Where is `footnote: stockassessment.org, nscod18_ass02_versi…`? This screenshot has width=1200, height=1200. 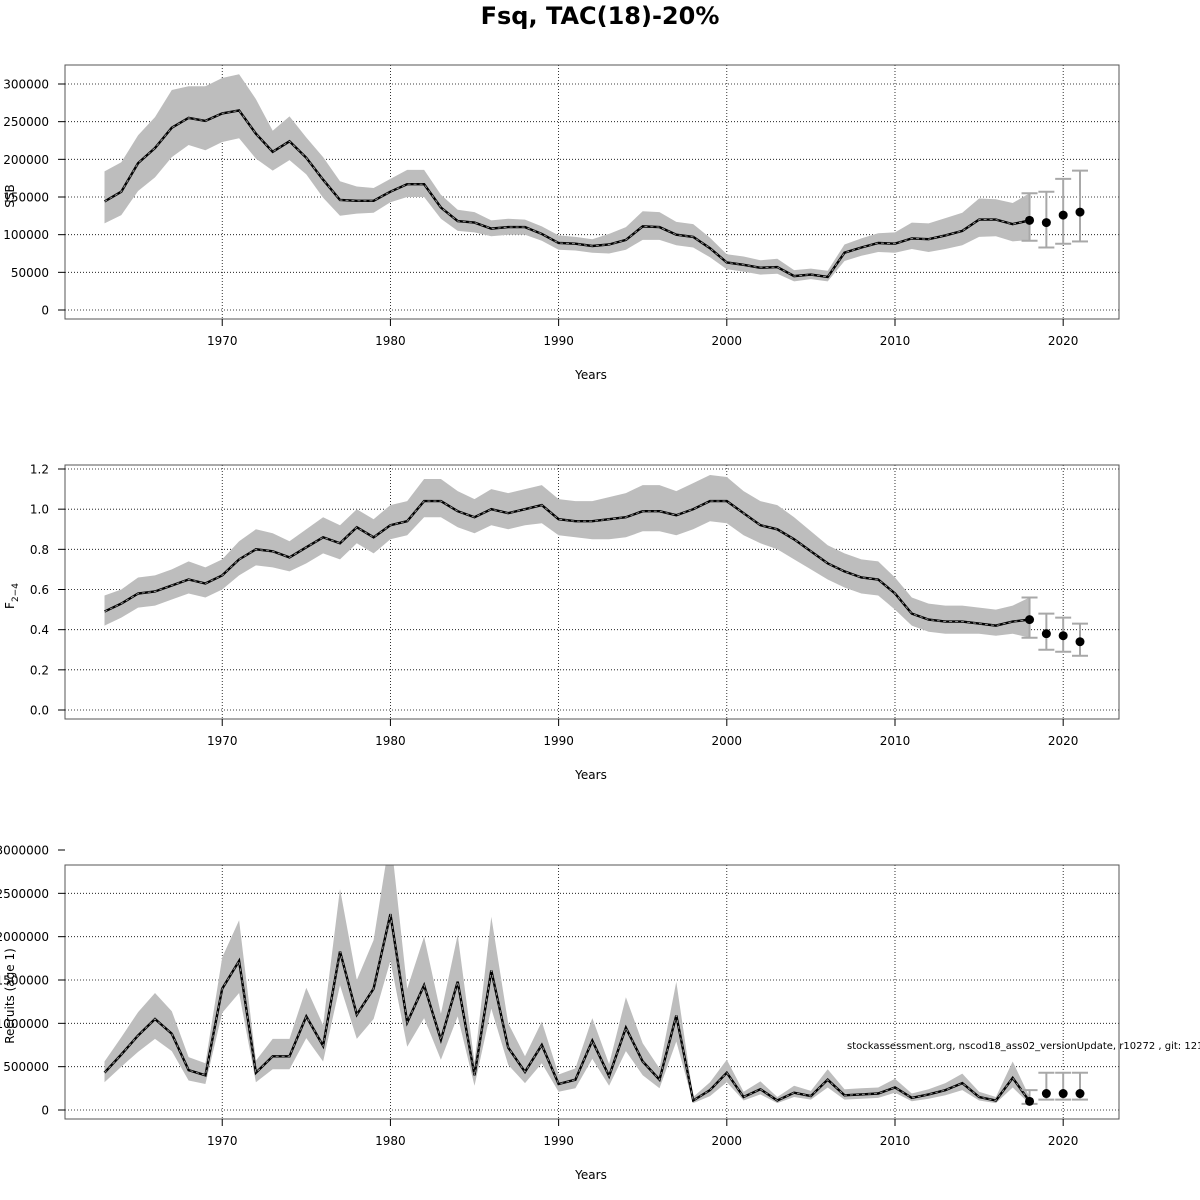 footnote: stockassessment.org, nscod18_ass02_versi… is located at coordinates (1023, 1046).